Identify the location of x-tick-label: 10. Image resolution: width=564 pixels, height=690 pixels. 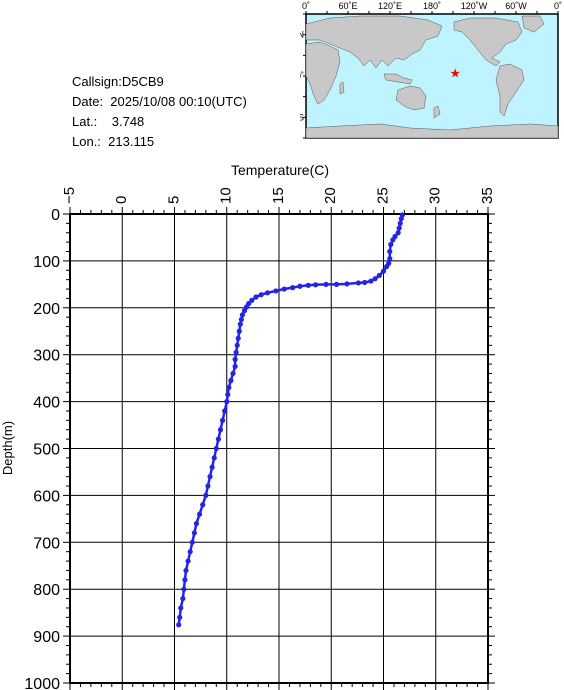
(226, 195).